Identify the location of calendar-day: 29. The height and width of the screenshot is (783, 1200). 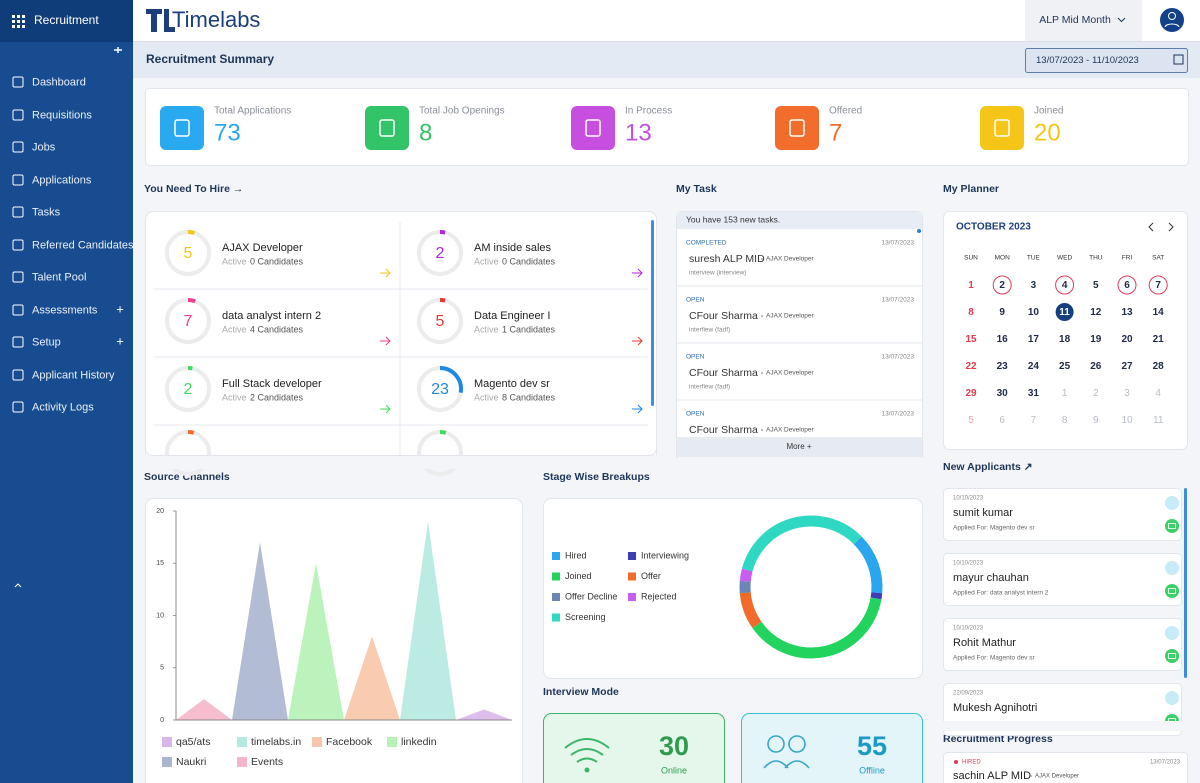
(971, 393).